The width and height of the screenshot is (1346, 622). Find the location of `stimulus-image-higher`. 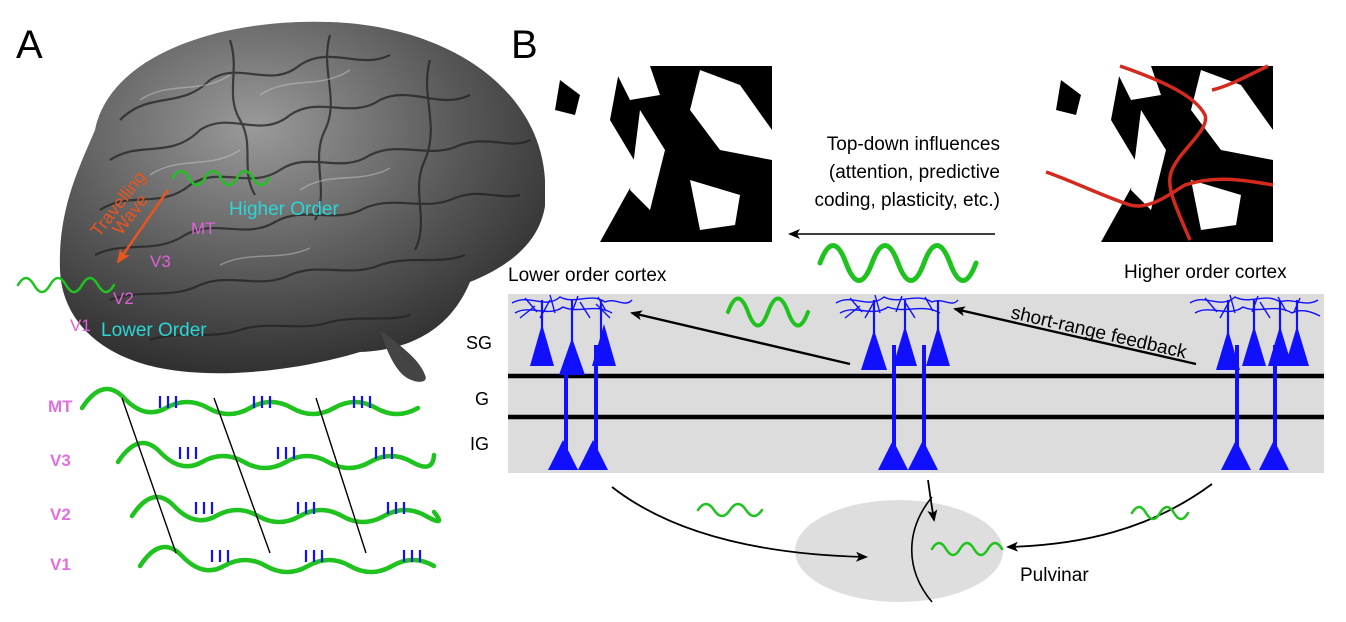

stimulus-image-higher is located at coordinates (1159, 151).